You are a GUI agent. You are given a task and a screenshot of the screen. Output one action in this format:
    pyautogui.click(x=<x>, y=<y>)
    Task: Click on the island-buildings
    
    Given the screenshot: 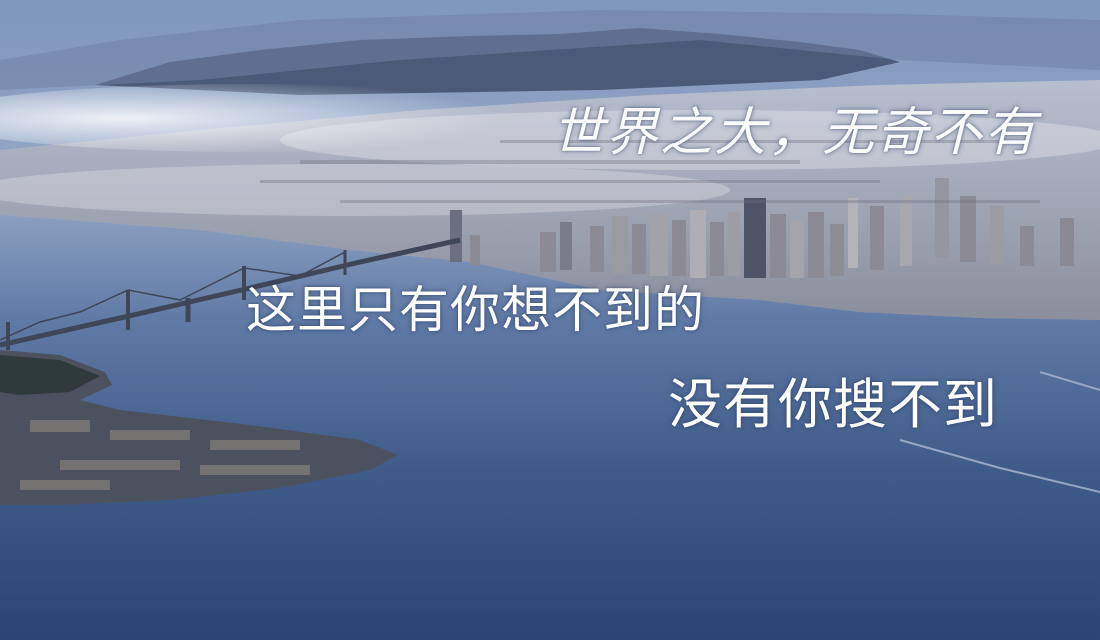 What is the action you would take?
    pyautogui.click(x=165, y=455)
    